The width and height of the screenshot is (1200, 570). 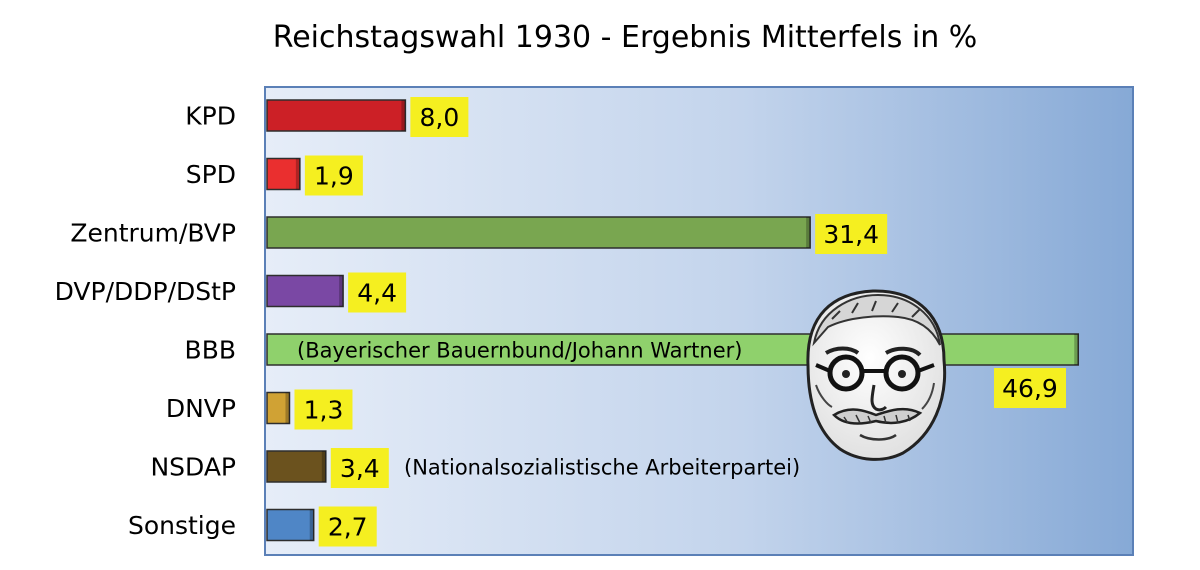 I want to click on bar-end-kpd, so click(x=403, y=115).